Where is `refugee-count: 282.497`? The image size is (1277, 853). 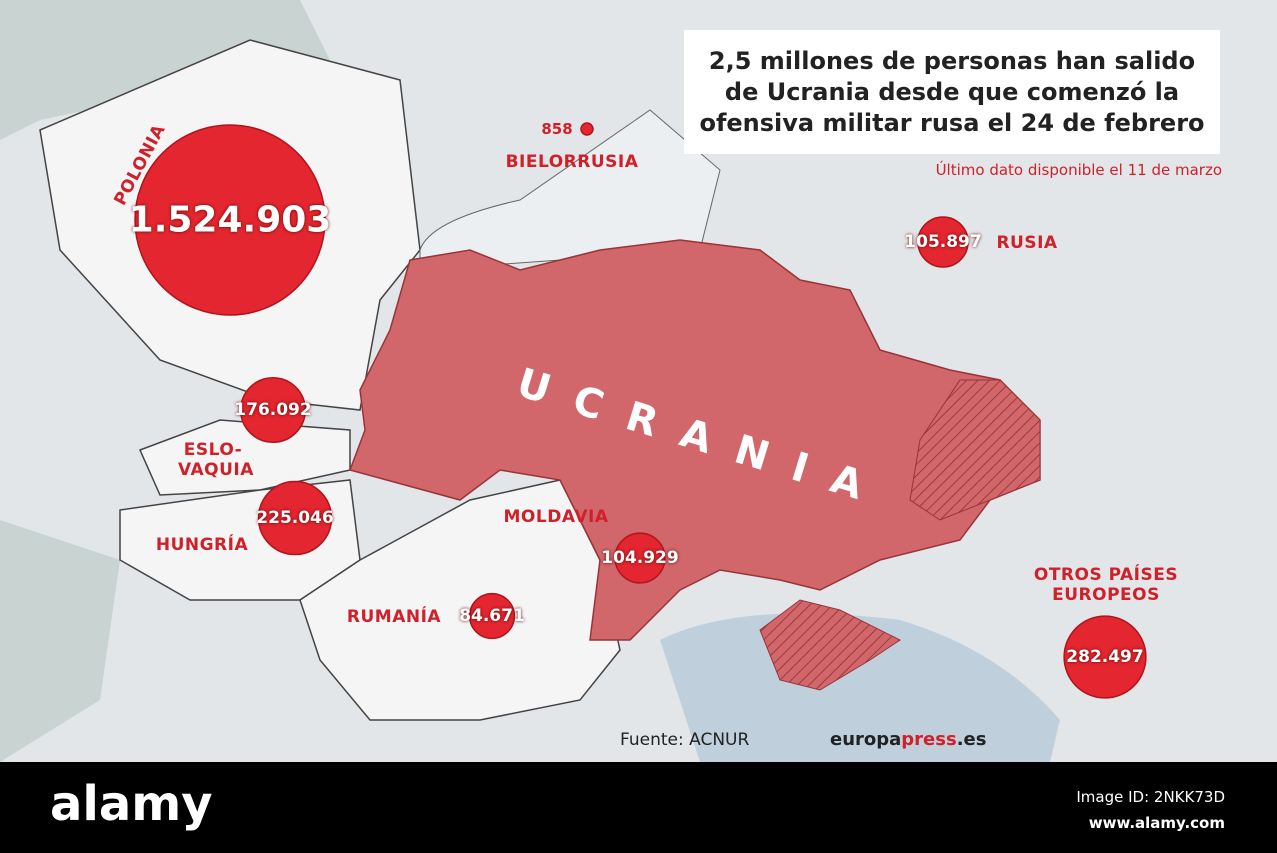 refugee-count: 282.497 is located at coordinates (1105, 657).